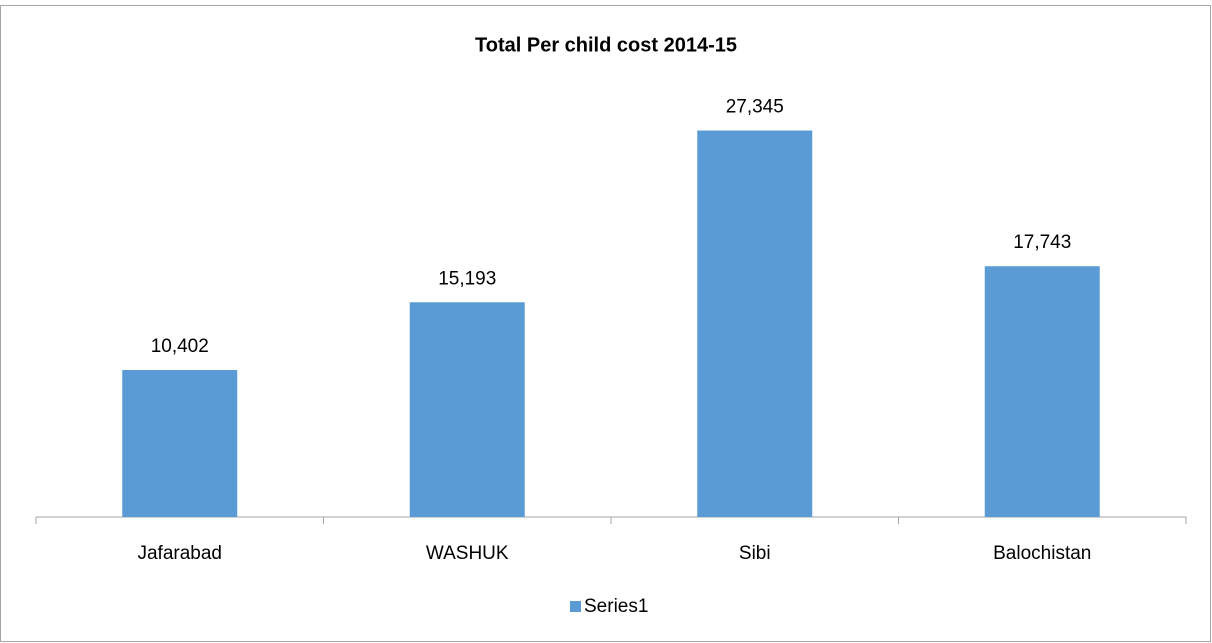  Describe the element at coordinates (179, 553) in the screenshot. I see `x-tick-label: Jafarabad` at that location.